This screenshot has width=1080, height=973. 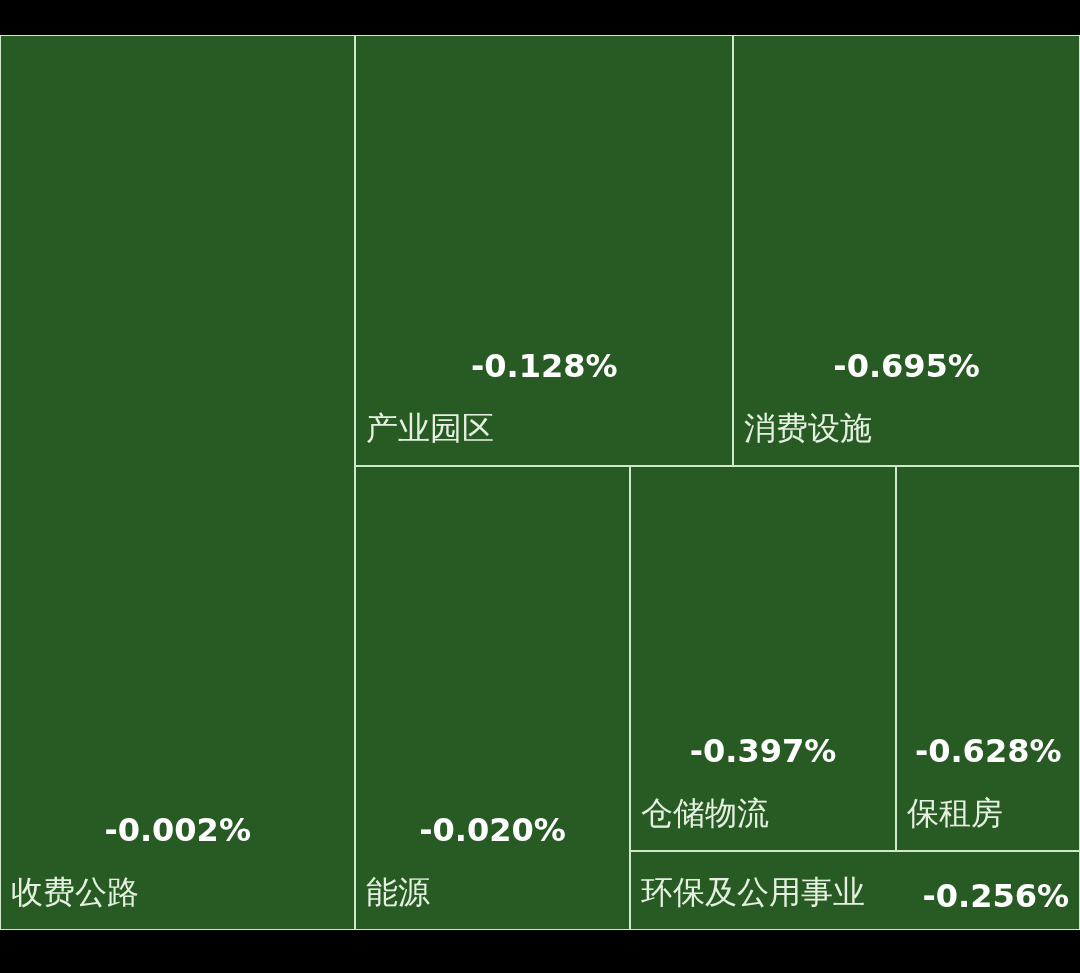 I want to click on category-label: 仓储物流, so click(x=704, y=814).